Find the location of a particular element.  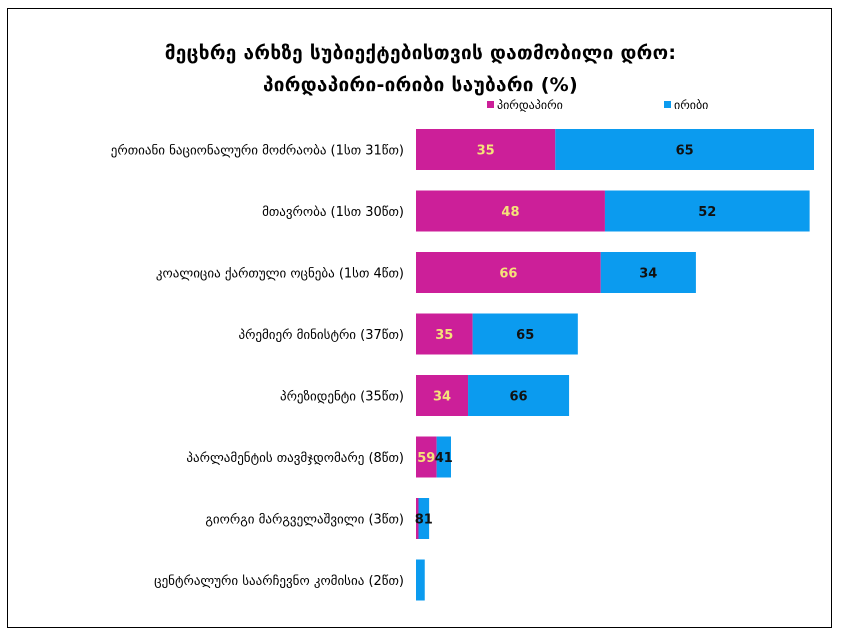

data-label-direct: 66 is located at coordinates (508, 274).